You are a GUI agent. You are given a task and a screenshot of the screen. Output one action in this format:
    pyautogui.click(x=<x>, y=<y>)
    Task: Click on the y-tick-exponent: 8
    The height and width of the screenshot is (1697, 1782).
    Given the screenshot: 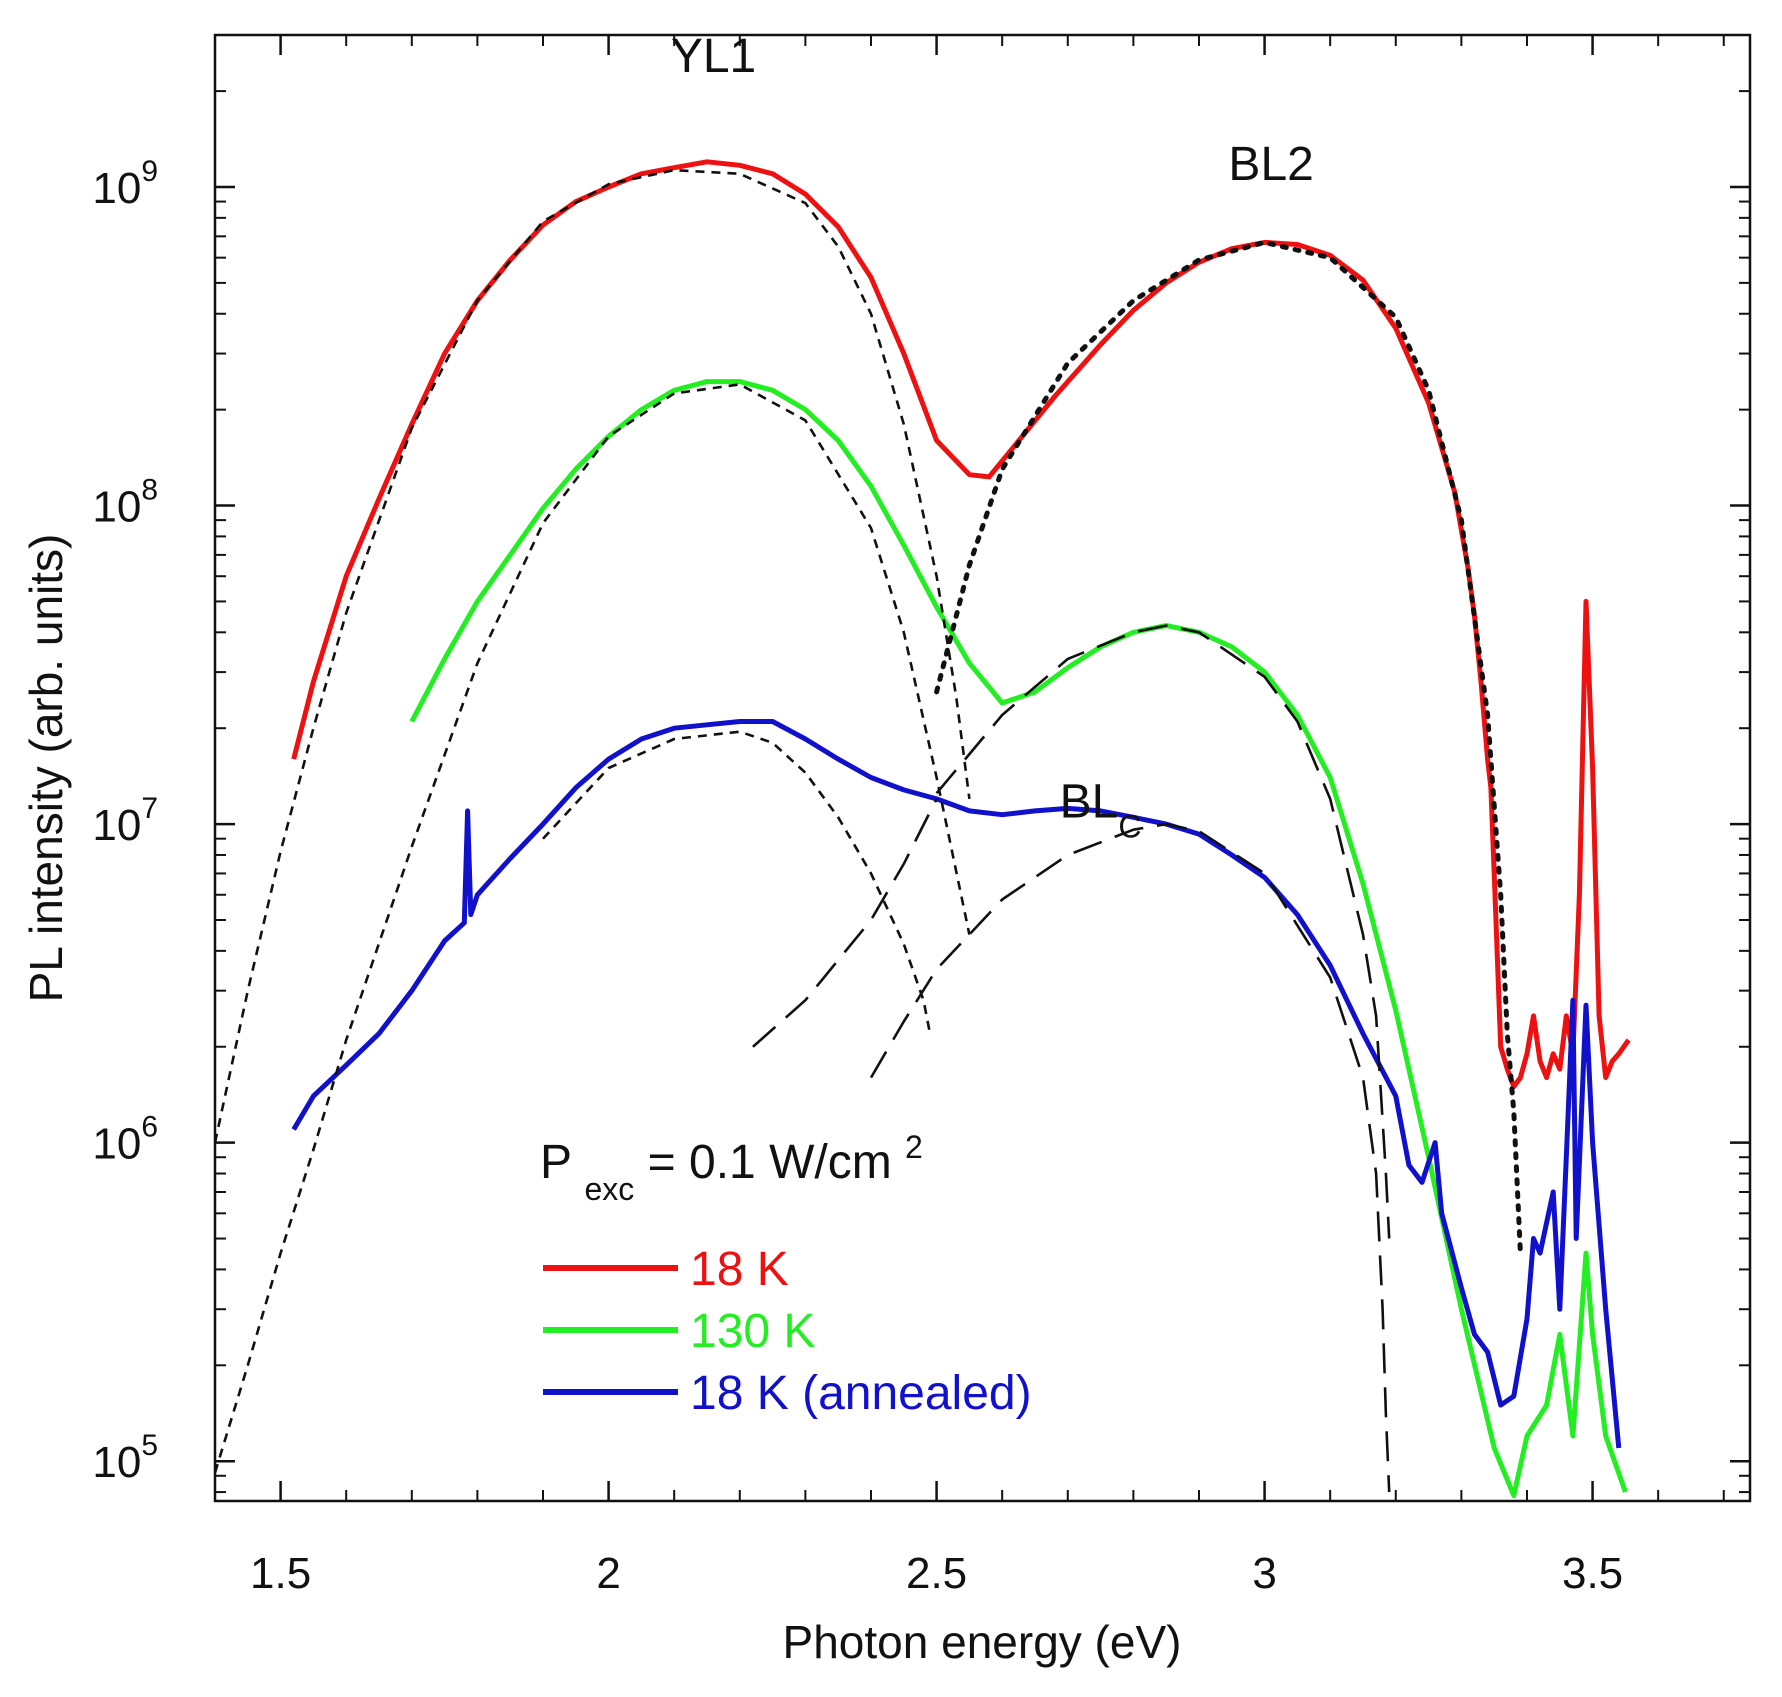 What is the action you would take?
    pyautogui.click(x=149, y=490)
    